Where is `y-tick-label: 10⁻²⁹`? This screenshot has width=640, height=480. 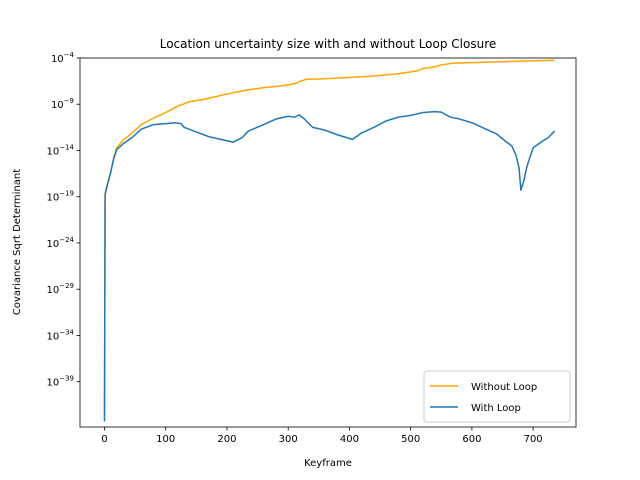
y-tick-label: 10⁻²⁹ is located at coordinates (60, 289).